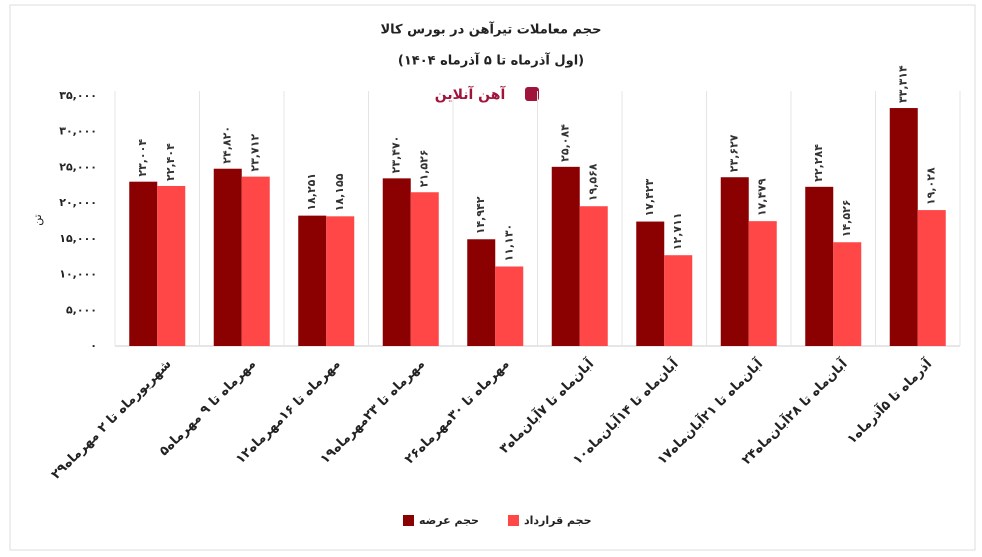  What do you see at coordinates (677, 231) in the screenshot?
I see `value-label: ۱۲,۷۱۱` at bounding box center [677, 231].